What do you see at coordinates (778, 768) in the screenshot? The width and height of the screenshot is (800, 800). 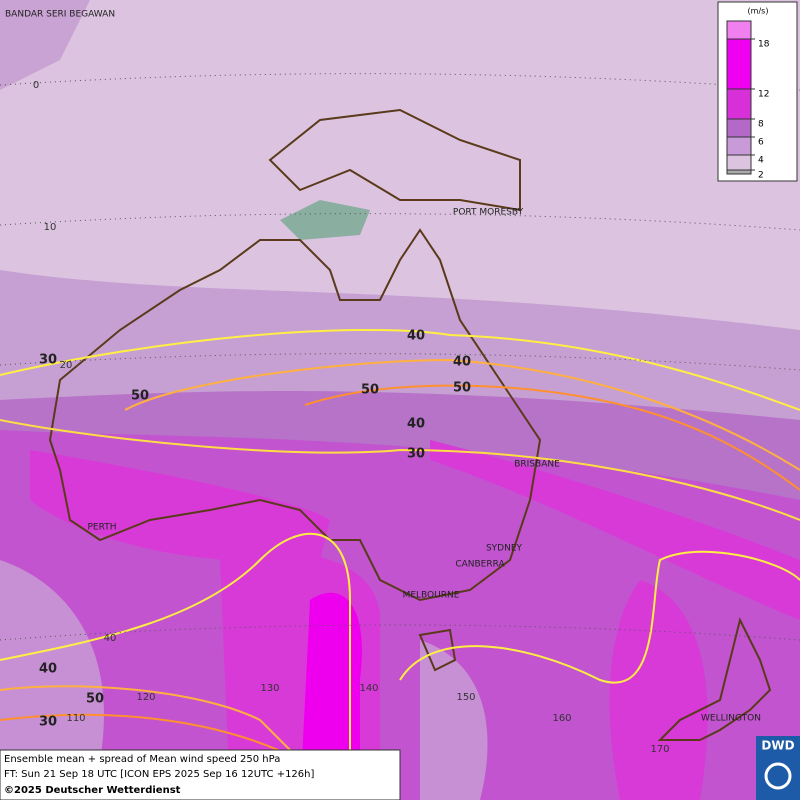 I see `logo: DWD` at bounding box center [778, 768].